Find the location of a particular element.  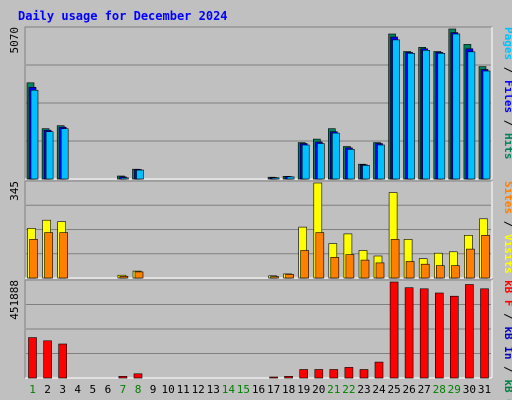

legend-entry: Files is located at coordinates (507, 96).